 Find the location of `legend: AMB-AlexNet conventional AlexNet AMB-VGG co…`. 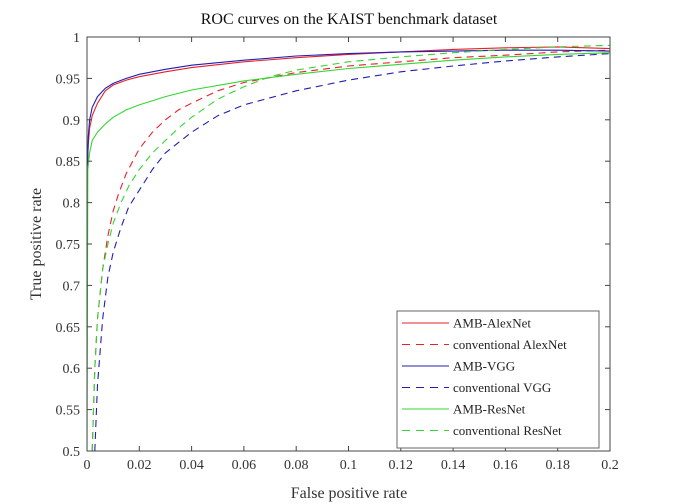

legend: AMB-AlexNet conventional AlexNet AMB-VGG co… is located at coordinates (498, 379).